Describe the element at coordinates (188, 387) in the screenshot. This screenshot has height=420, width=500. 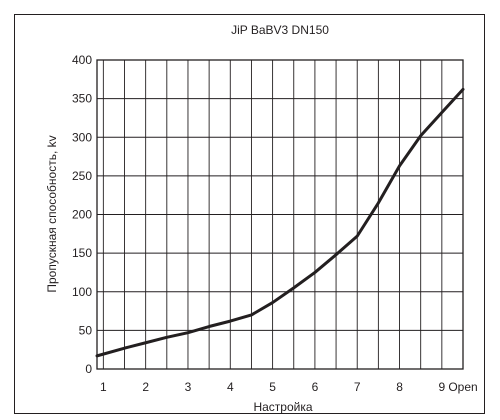
I see `x-tick-label: 3` at that location.